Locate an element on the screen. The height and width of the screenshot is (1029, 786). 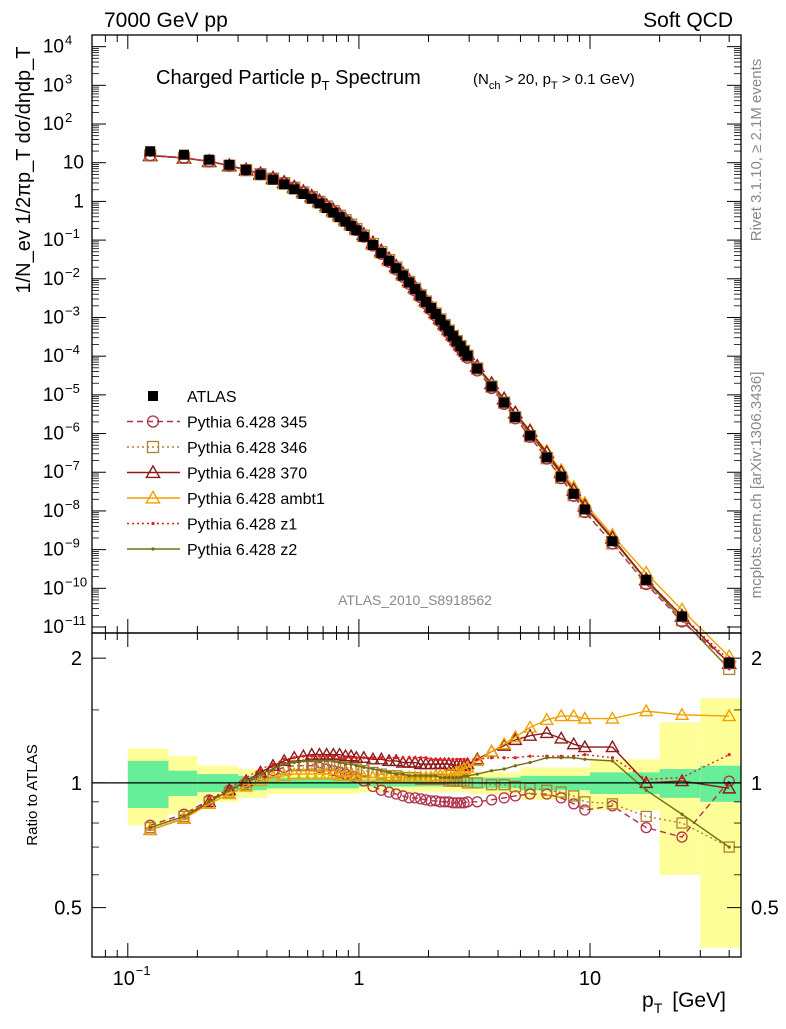
y-tick-exponent: 3 is located at coordinates (68, 78).